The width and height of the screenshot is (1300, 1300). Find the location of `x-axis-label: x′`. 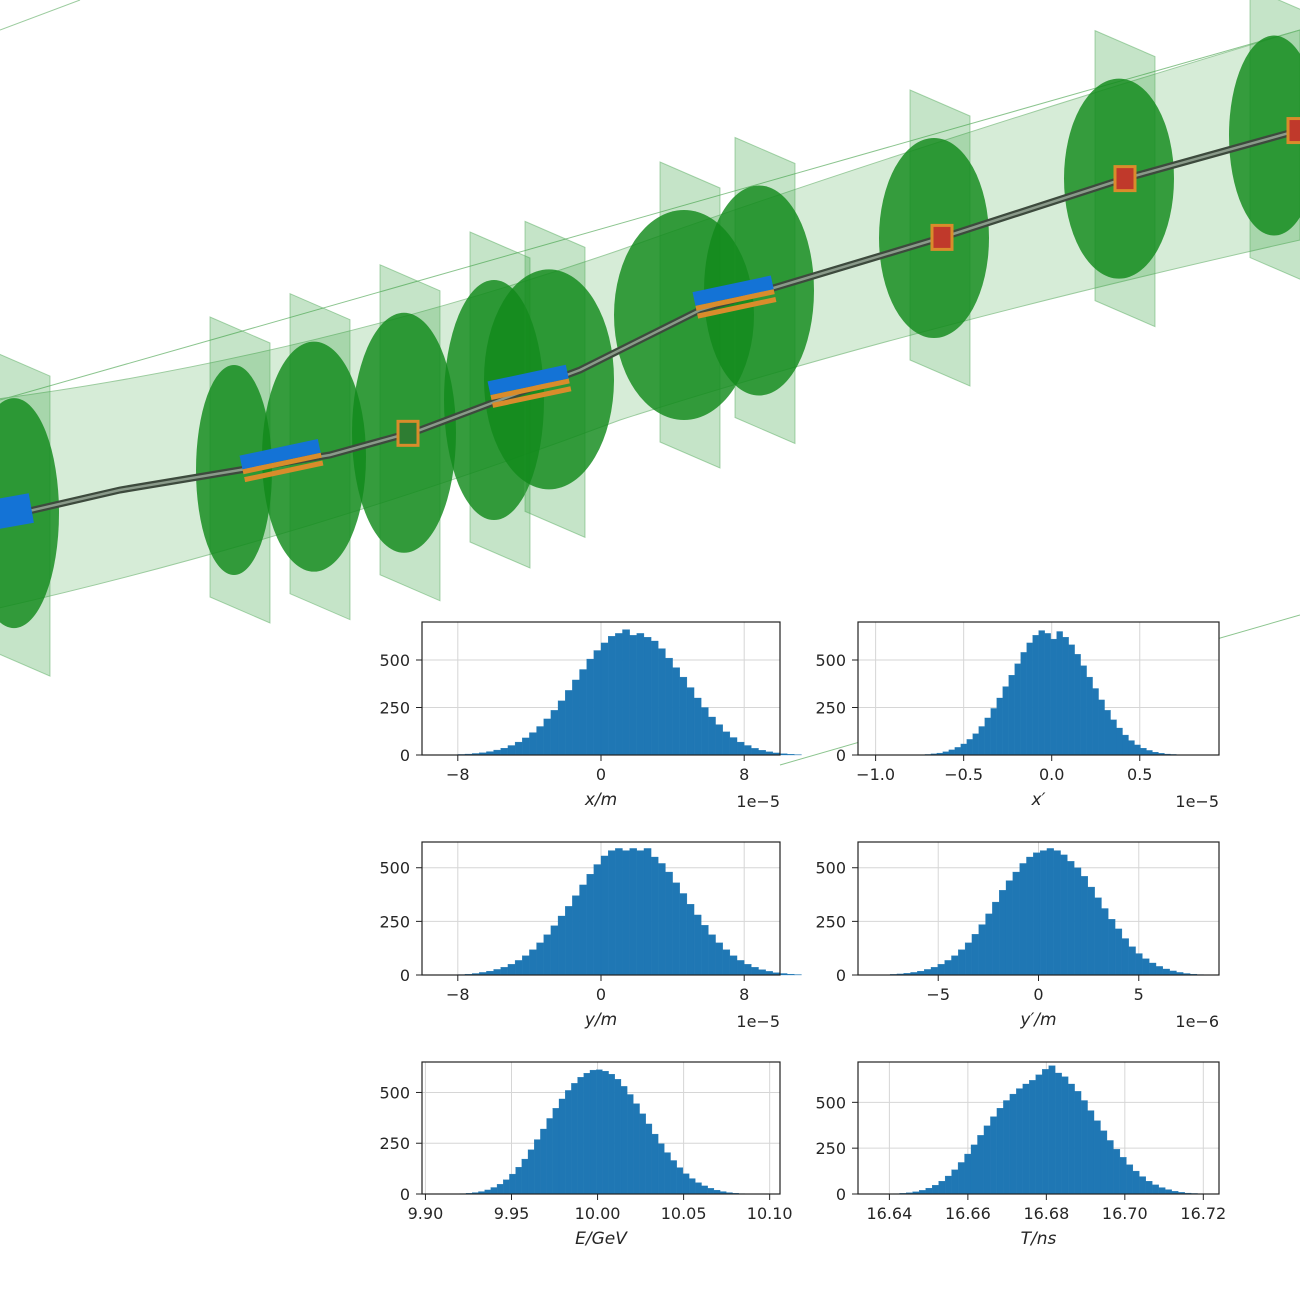

x-axis-label: x′ is located at coordinates (1038, 800).